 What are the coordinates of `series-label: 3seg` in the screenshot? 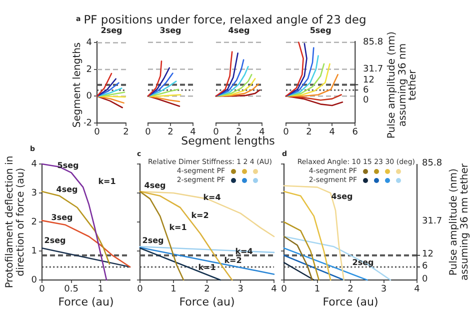 It's located at (62, 217).